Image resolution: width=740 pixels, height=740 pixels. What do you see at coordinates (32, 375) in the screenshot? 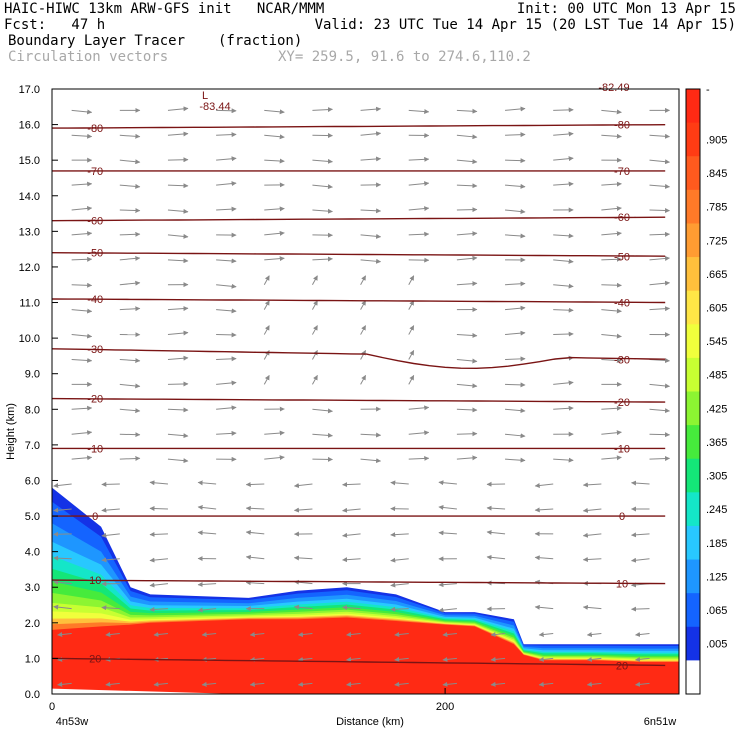
I see `y-tick-label: 9.0` at bounding box center [32, 375].